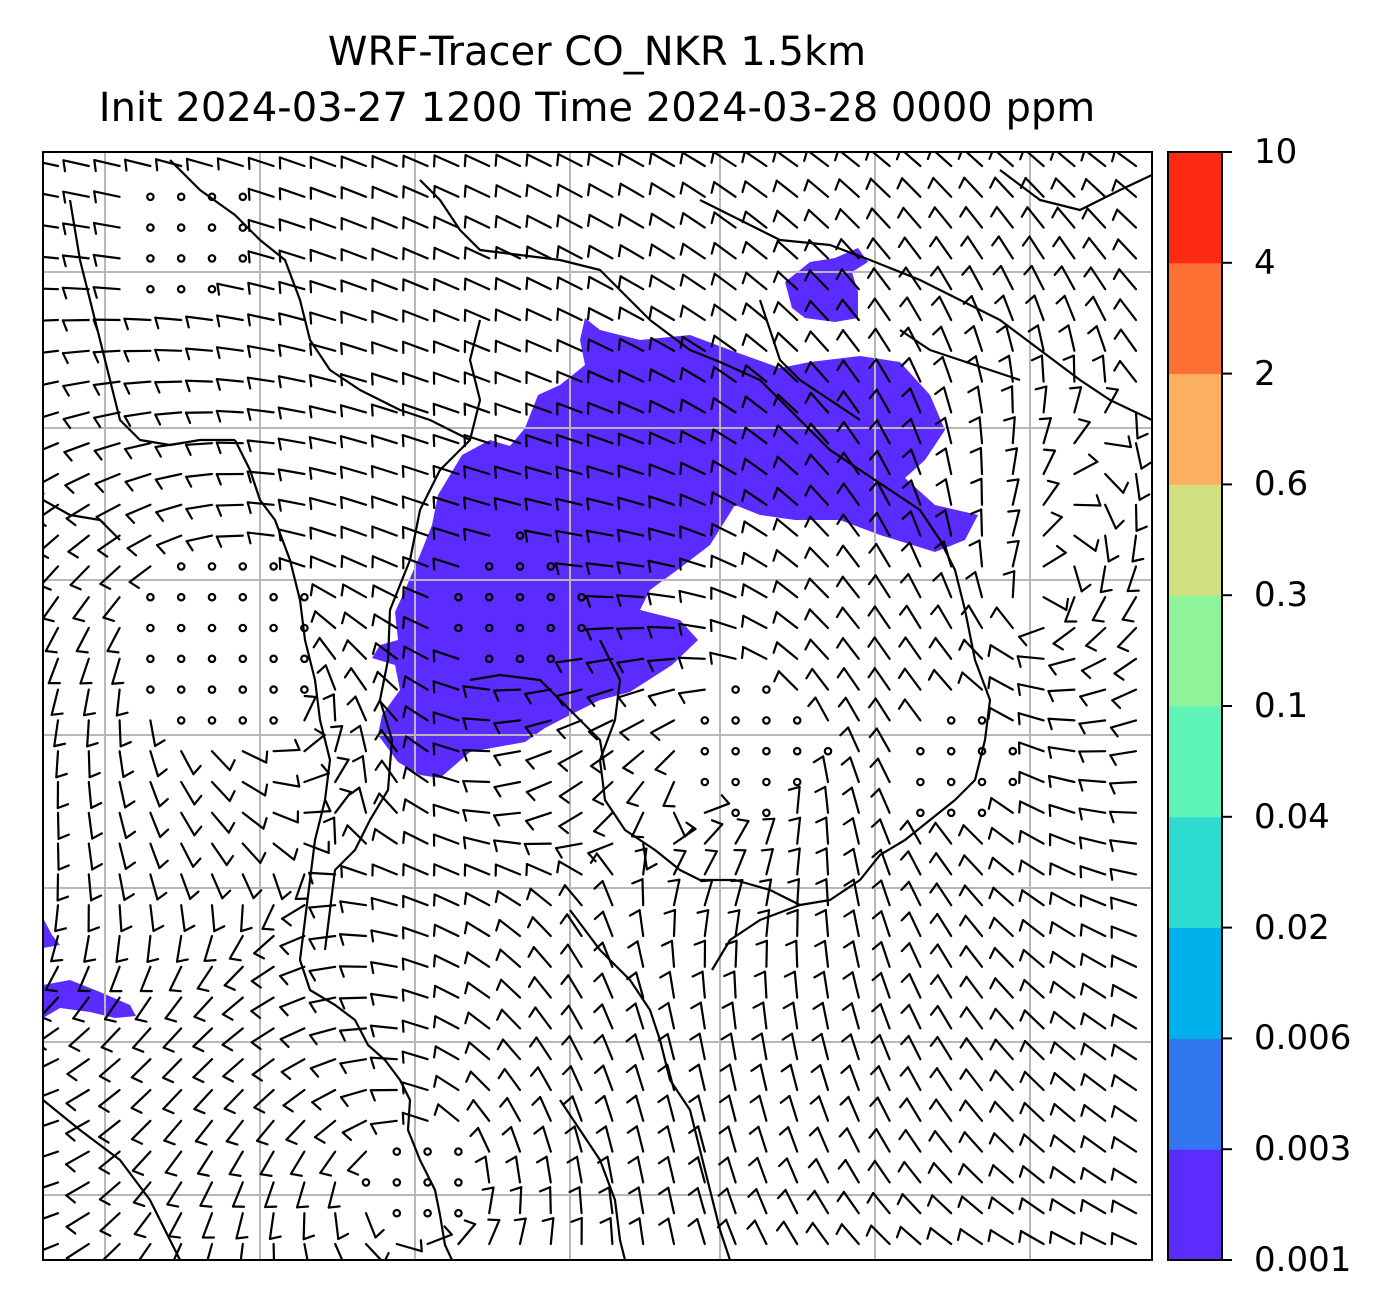 The image size is (1400, 1313). Describe the element at coordinates (1265, 373) in the screenshot. I see `colorbar-tick-label: 2` at that location.